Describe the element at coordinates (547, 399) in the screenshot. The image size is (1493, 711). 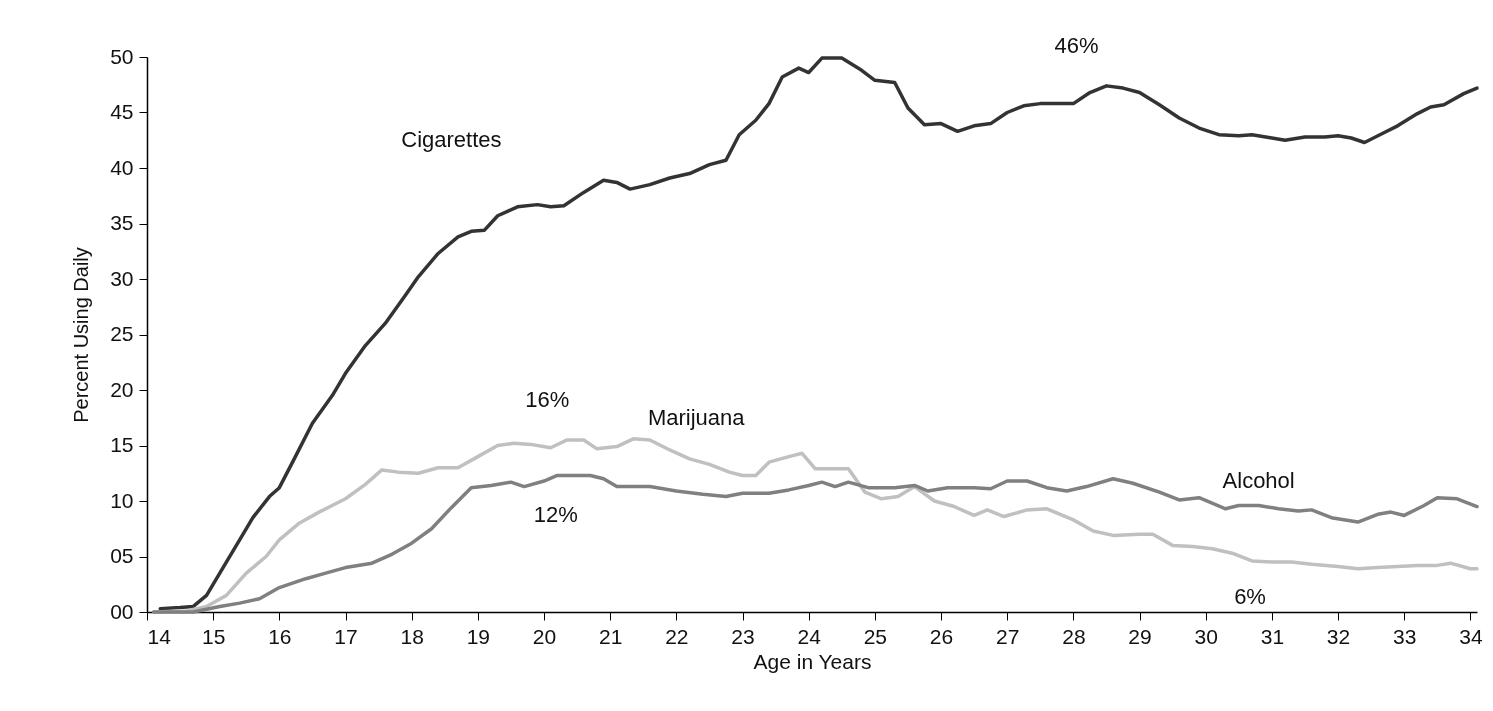
I see `annotation: 16%` at that location.